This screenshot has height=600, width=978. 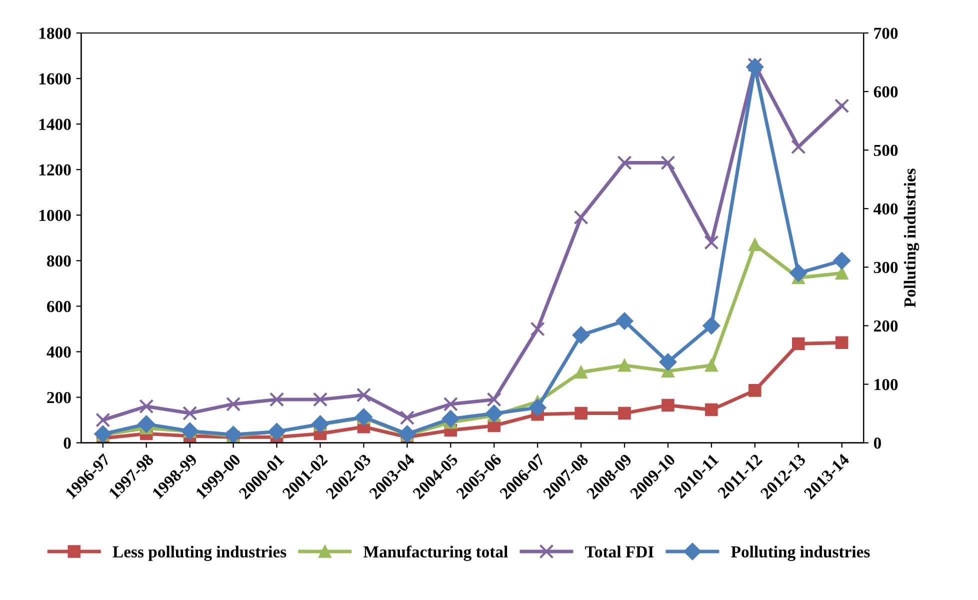 What do you see at coordinates (55, 124) in the screenshot?
I see `y-tick-label: 1400` at bounding box center [55, 124].